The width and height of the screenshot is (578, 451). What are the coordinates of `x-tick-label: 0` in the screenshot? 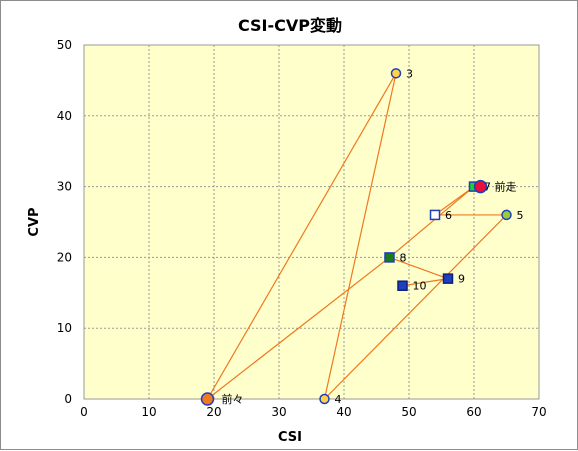 It's located at (84, 412).